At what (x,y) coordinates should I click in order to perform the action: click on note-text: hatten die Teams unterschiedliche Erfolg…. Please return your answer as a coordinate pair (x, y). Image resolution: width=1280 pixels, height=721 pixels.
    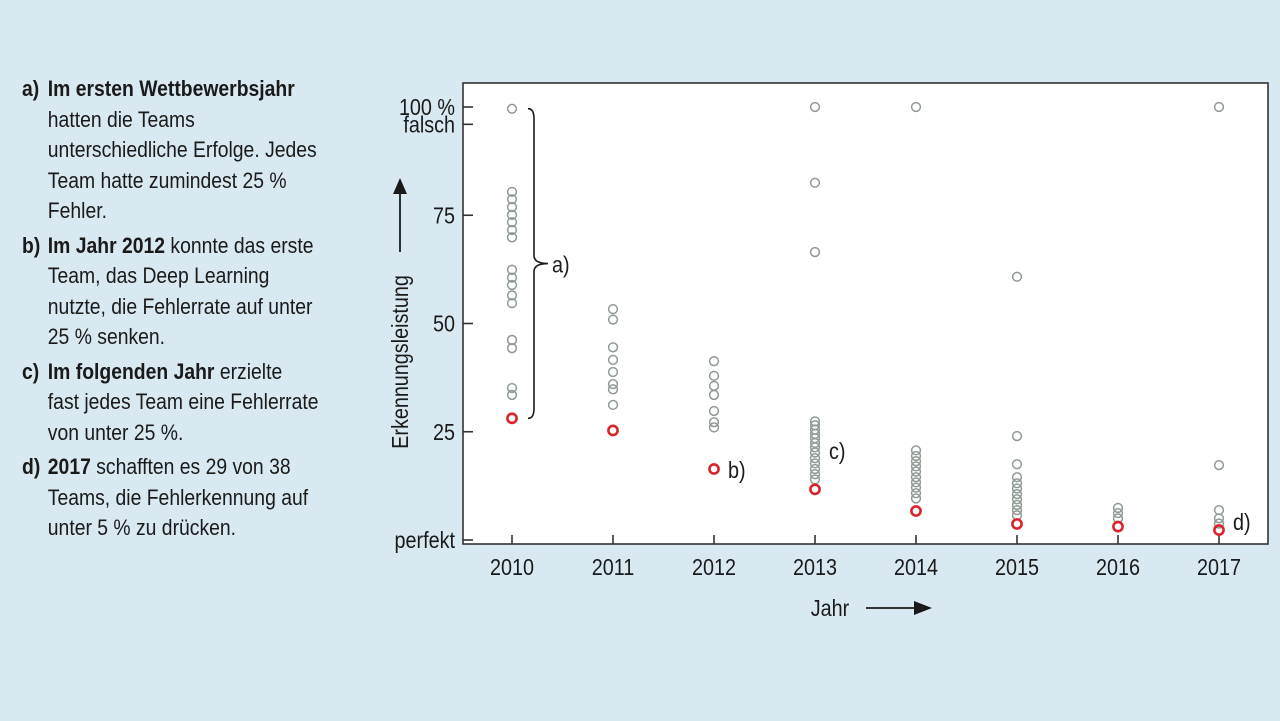
    Looking at the image, I should click on (182, 165).